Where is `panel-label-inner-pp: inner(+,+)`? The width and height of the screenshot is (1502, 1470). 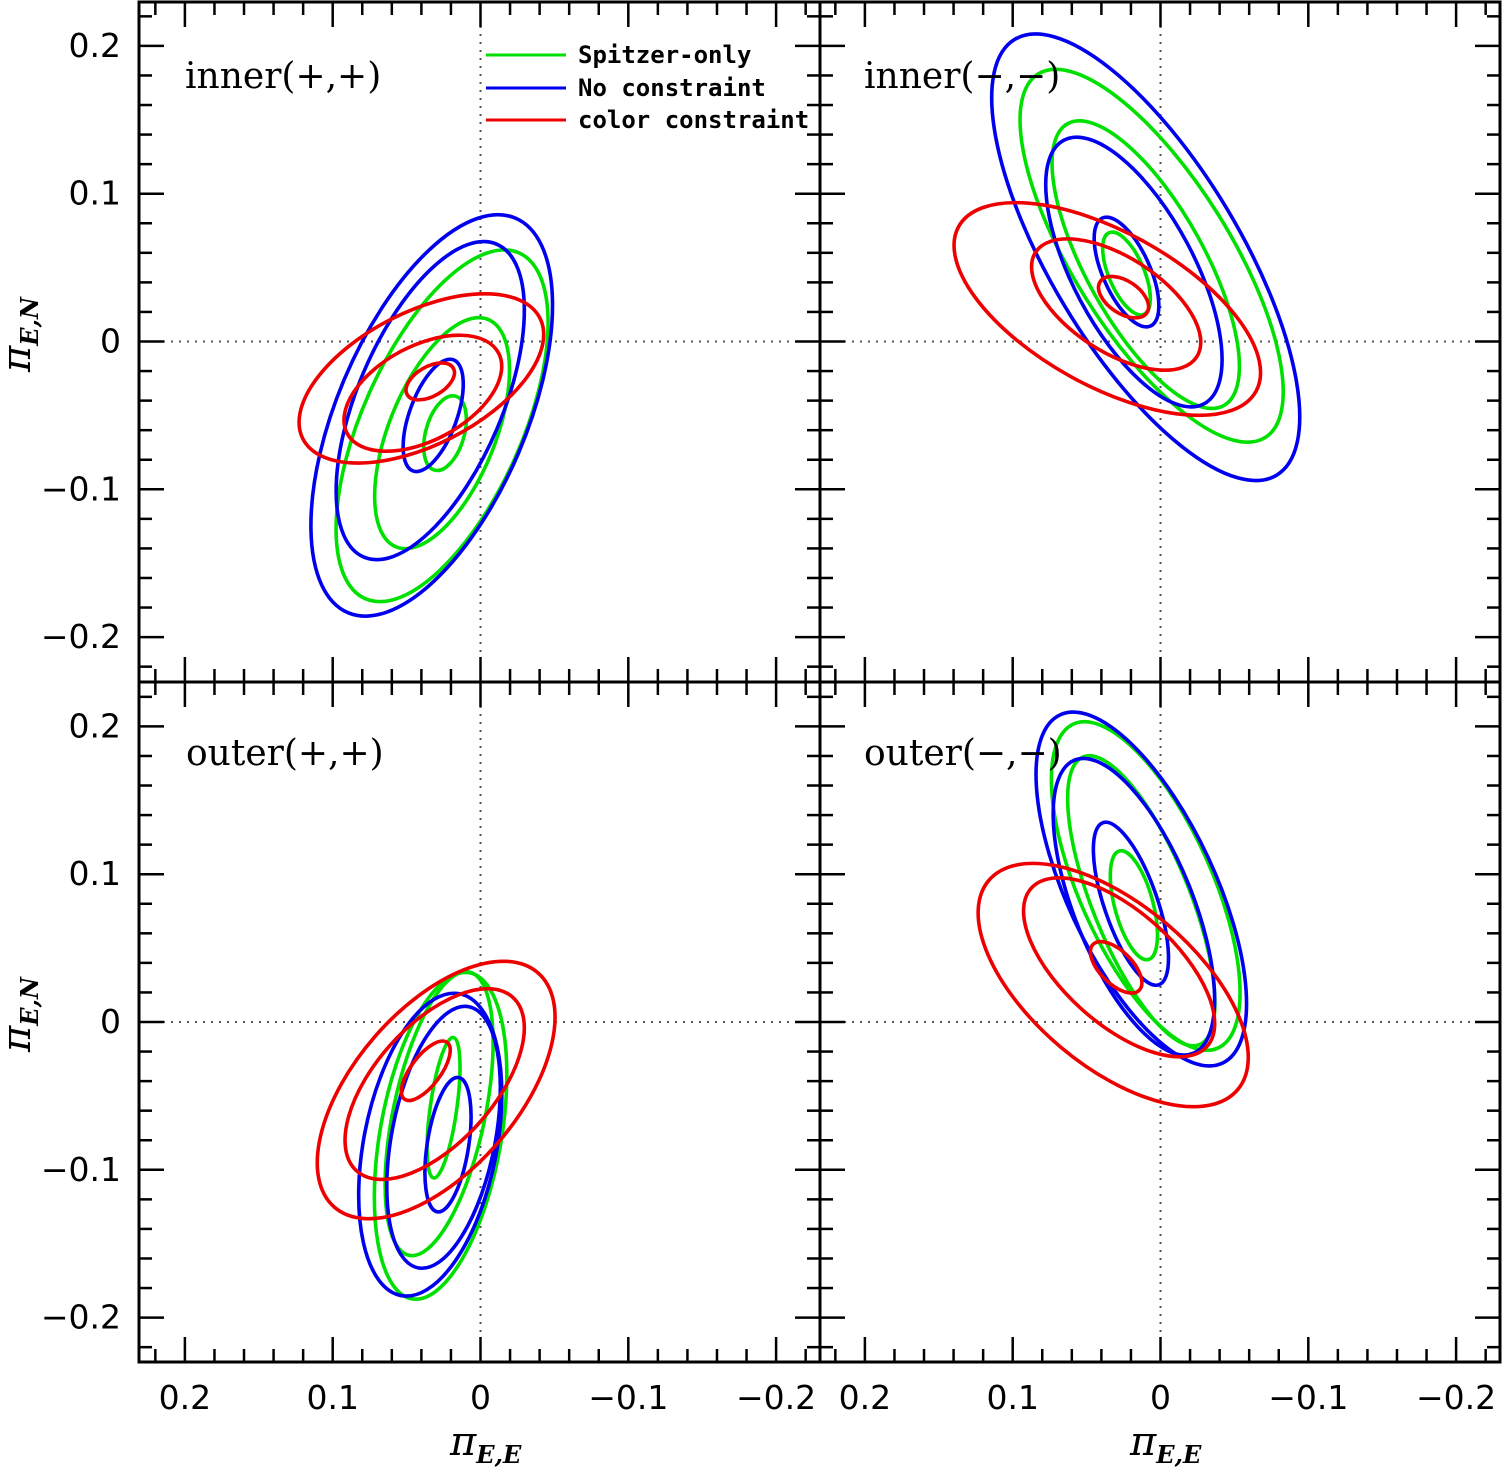 panel-label-inner-pp: inner(+,+) is located at coordinates (283, 76).